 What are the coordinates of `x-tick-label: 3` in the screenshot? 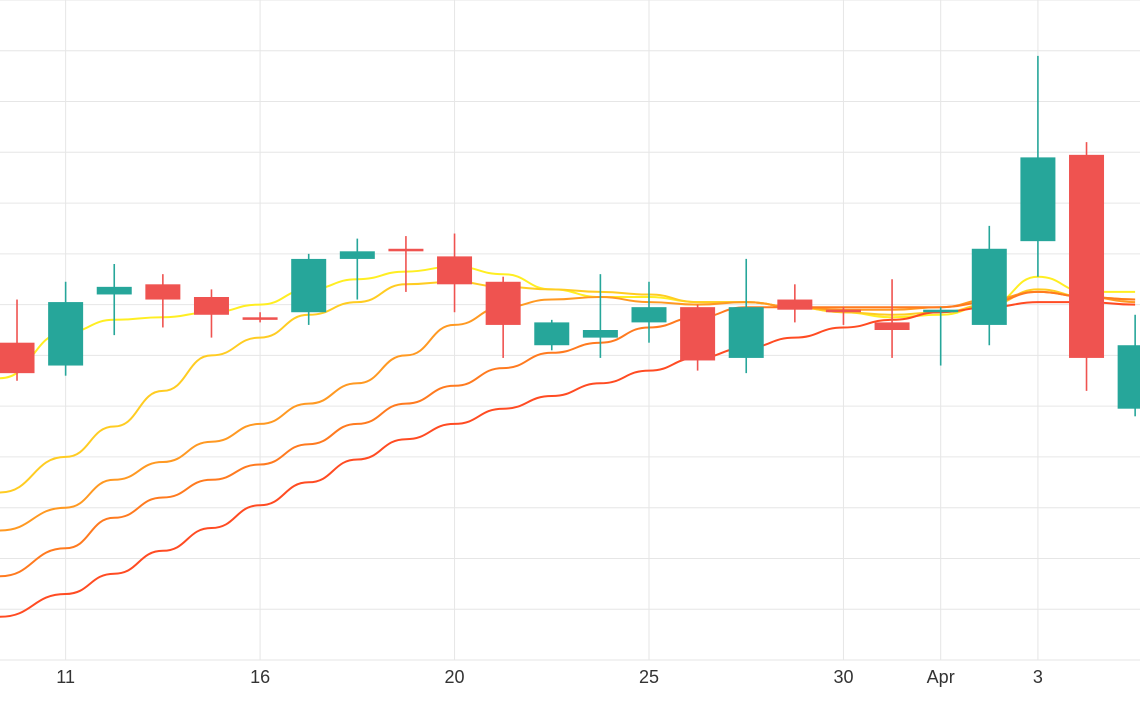 It's located at (1038, 677).